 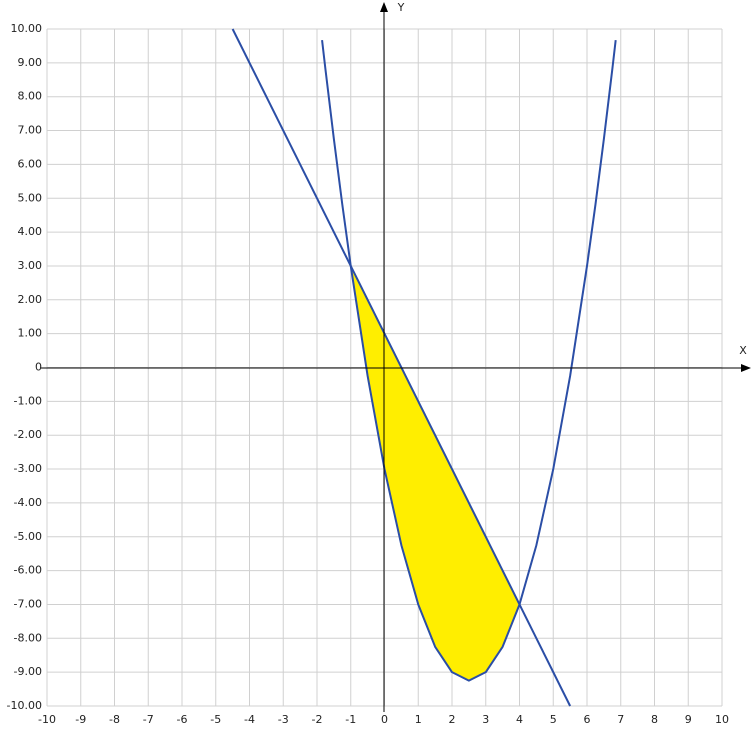 I want to click on shaded-area, so click(x=435, y=473).